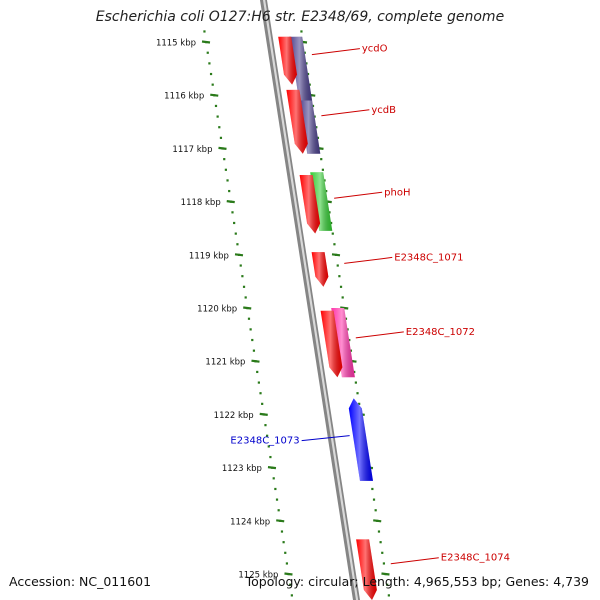 The height and width of the screenshot is (600, 600). I want to click on feature-ycdO-shine, so click(301, 68).